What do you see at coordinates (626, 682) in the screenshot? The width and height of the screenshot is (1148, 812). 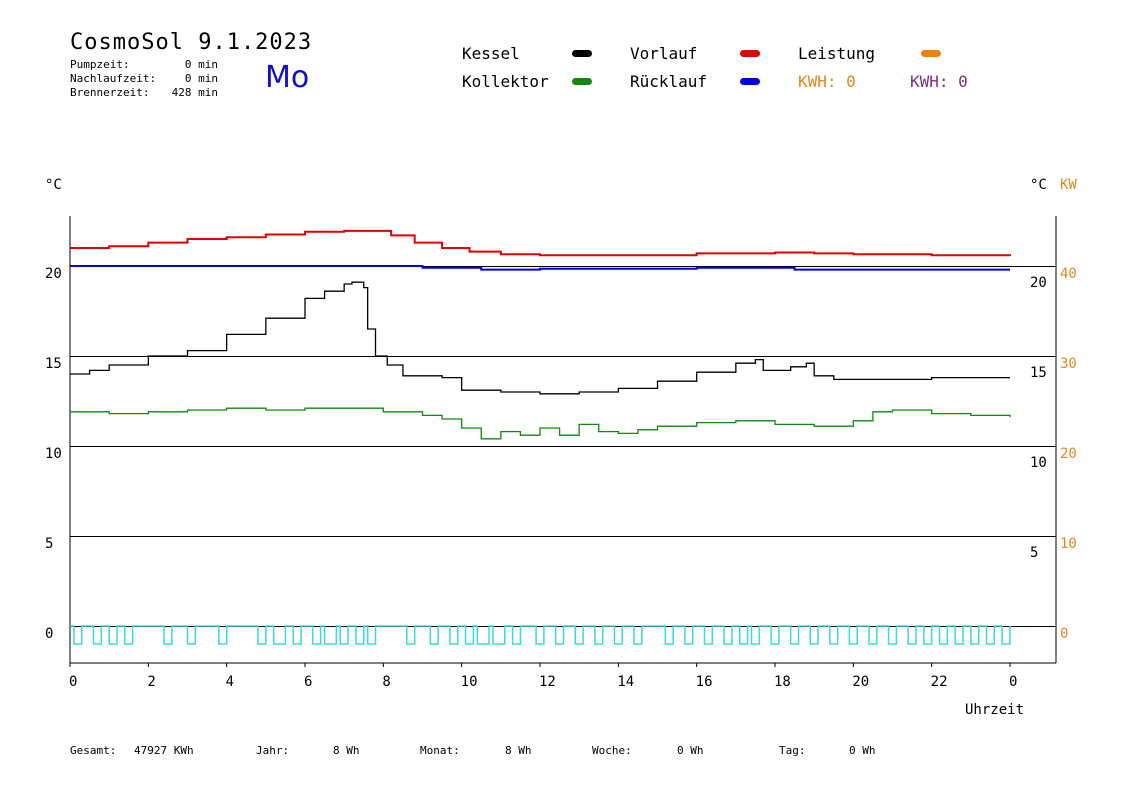 I see `x-tick-label: 14` at bounding box center [626, 682].